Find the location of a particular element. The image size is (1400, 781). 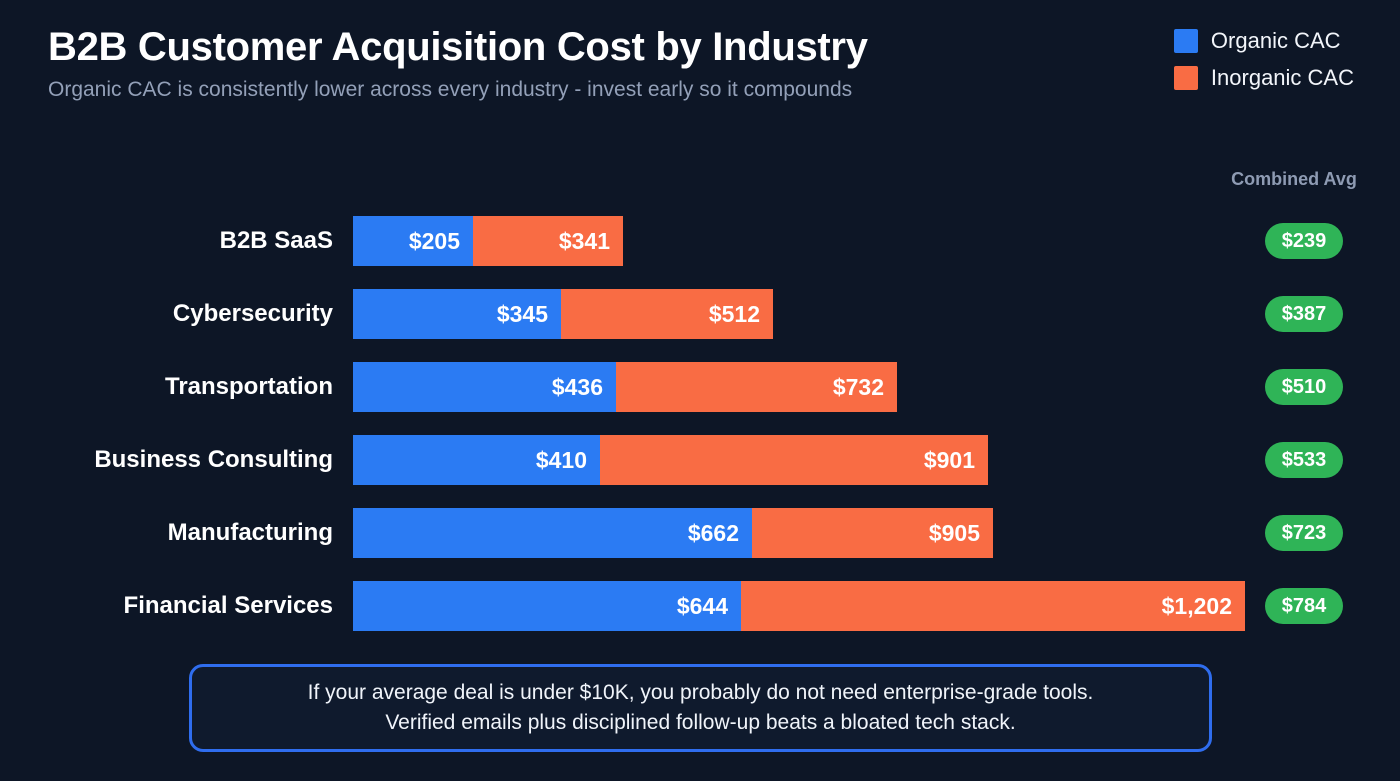

chart-row: Business Consulting $410 $901 $533 is located at coordinates (700, 460).